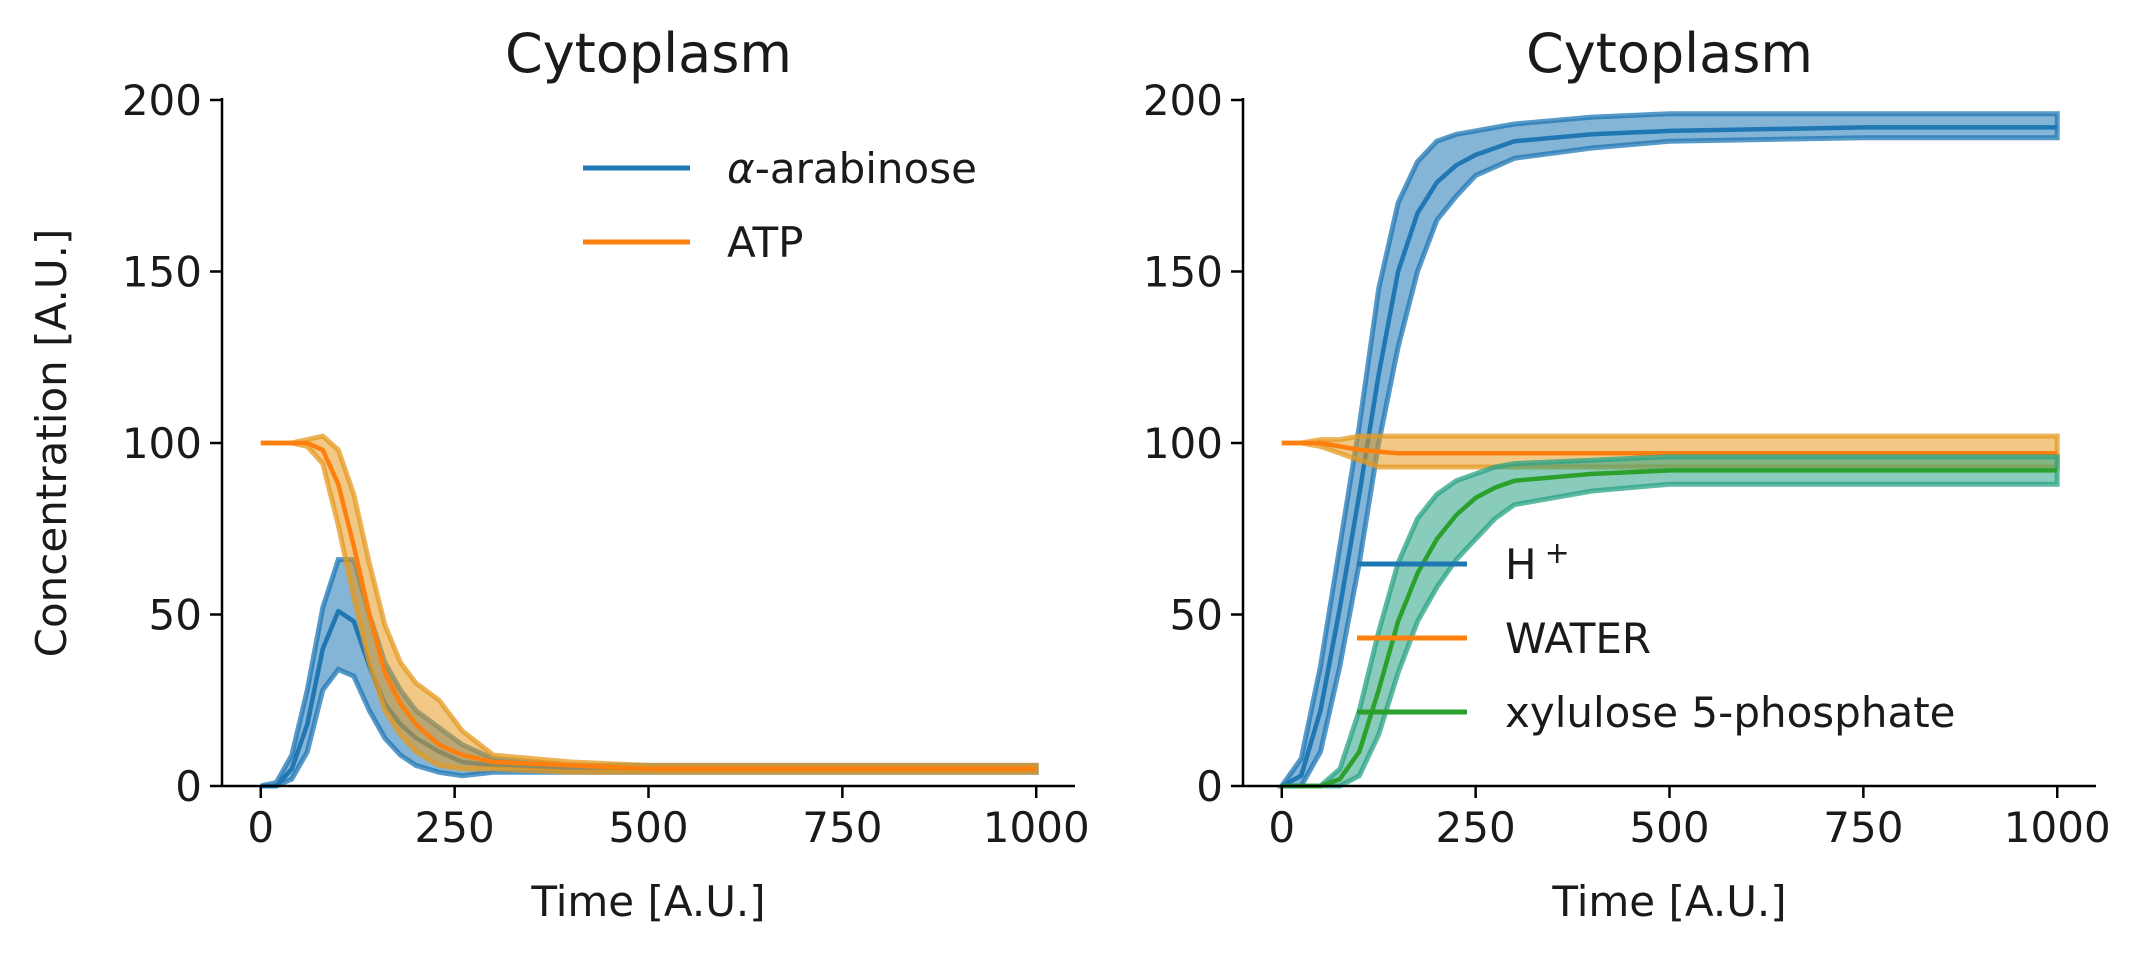  I want to click on legend-label: α-arabinose, so click(852, 168).